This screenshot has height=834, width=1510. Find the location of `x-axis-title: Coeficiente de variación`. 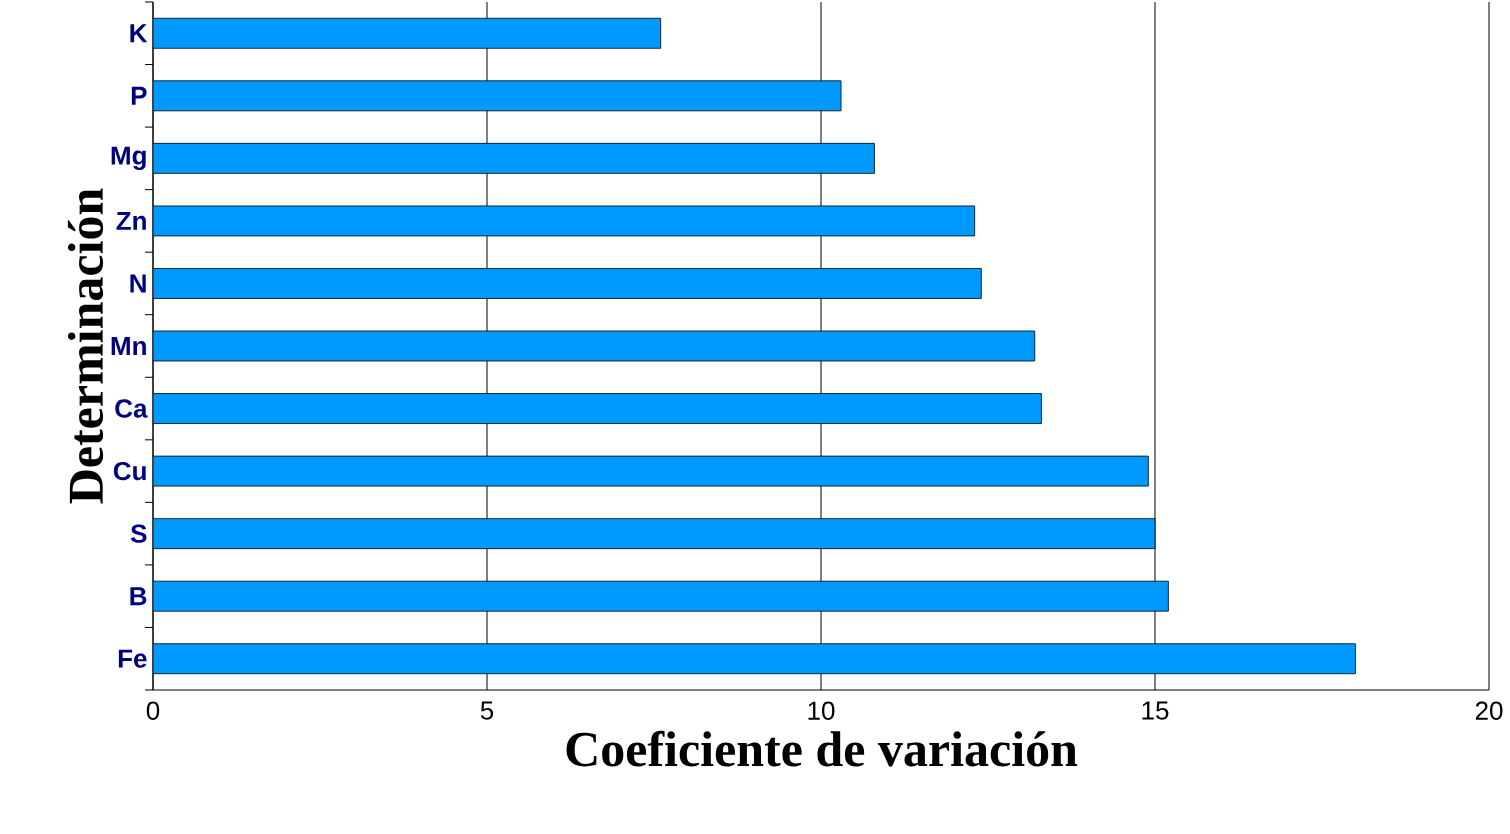

x-axis-title: Coeficiente de variación is located at coordinates (822, 748).